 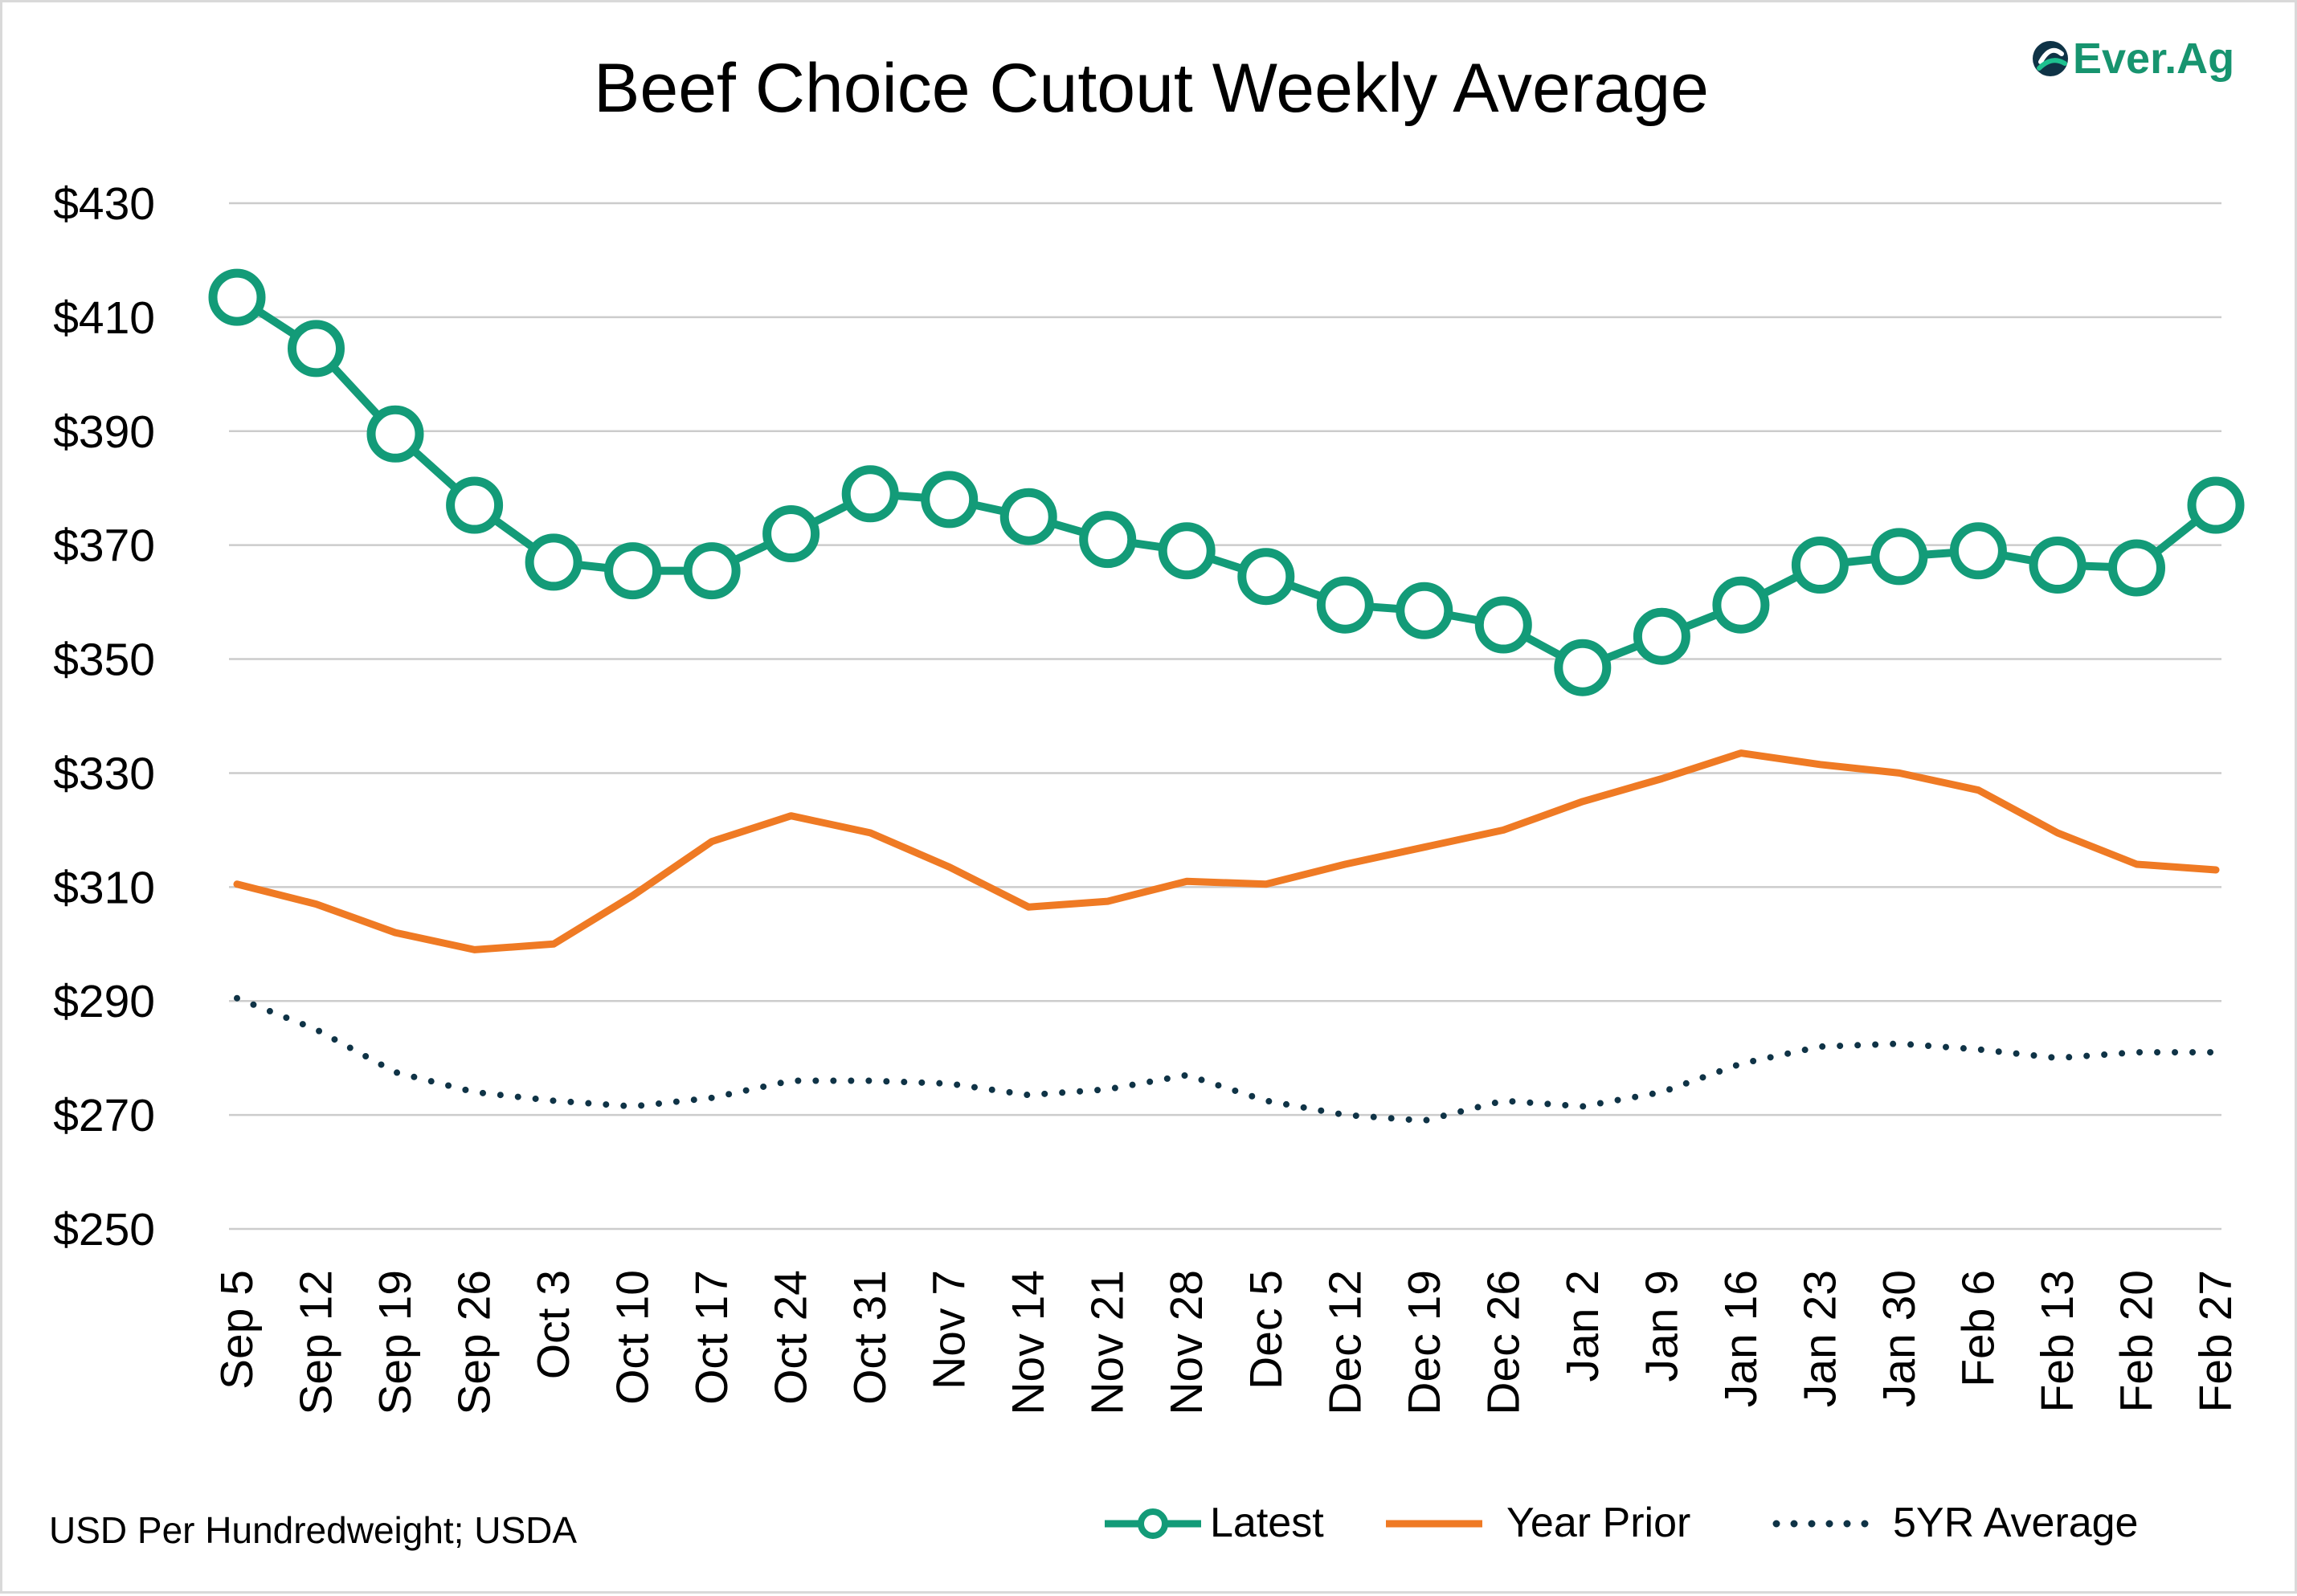 I want to click on x-tick-label-feb-27: Feb 27, so click(x=2216, y=1341).